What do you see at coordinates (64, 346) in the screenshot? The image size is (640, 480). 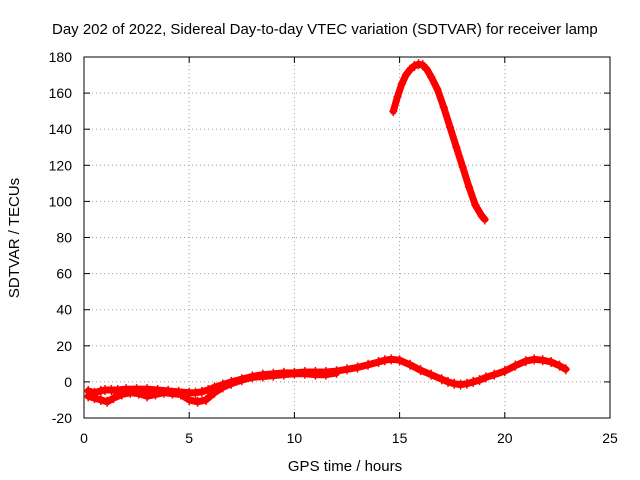 I see `y-tick-label: 20` at bounding box center [64, 346].